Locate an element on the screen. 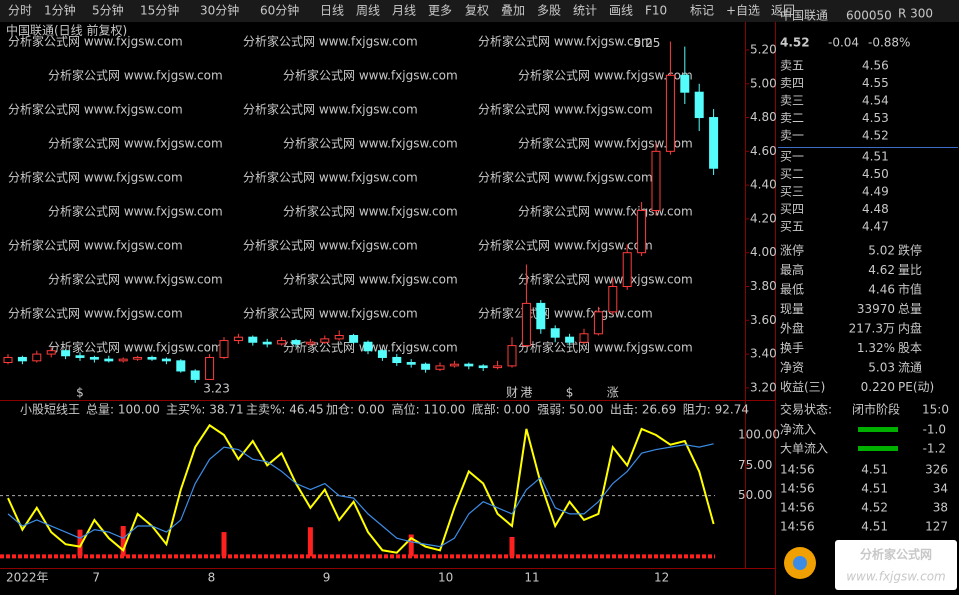  x-tick-label: 9 is located at coordinates (327, 578).